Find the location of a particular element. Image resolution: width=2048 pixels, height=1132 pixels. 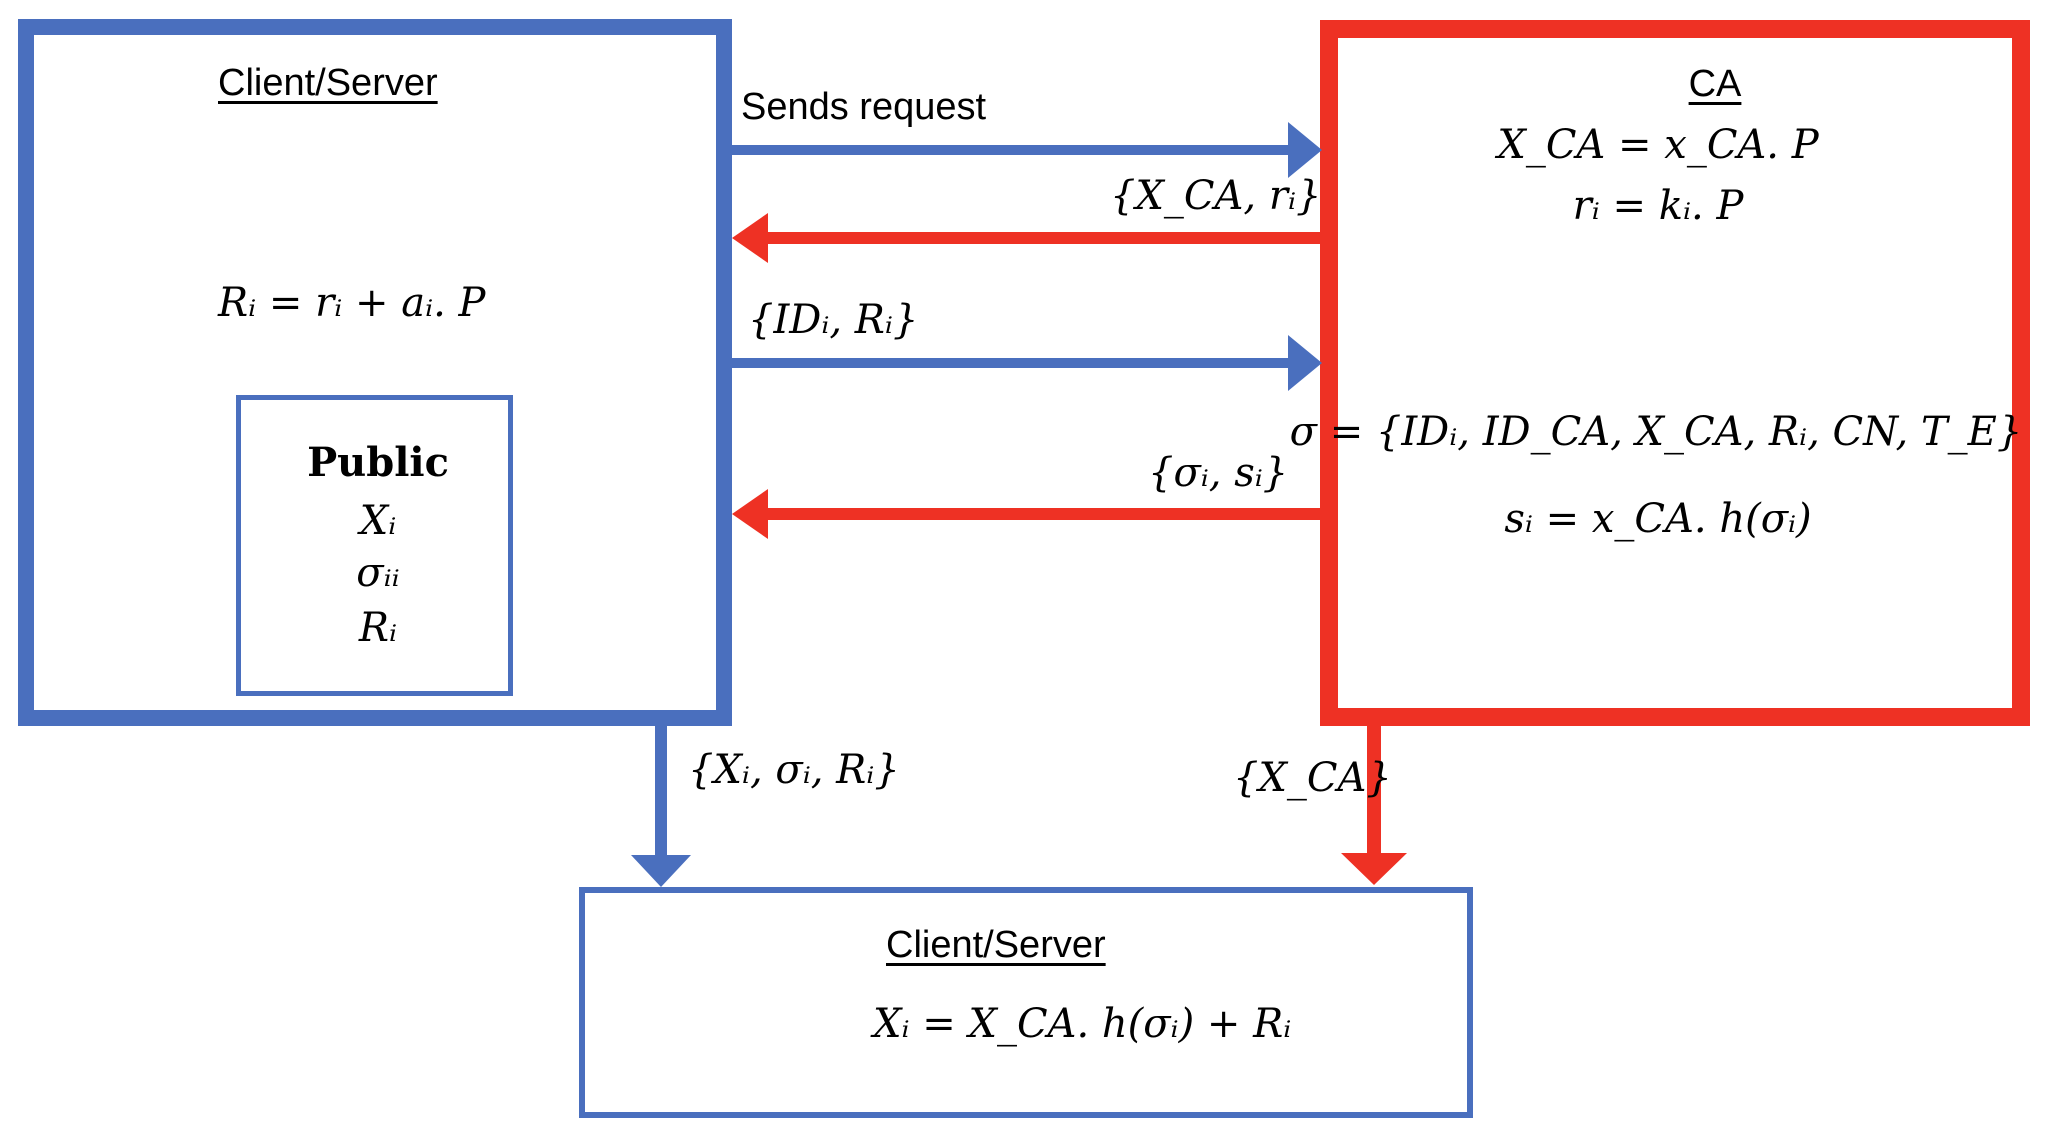

client-server-bottom-title: Client/Server is located at coordinates (996, 945).